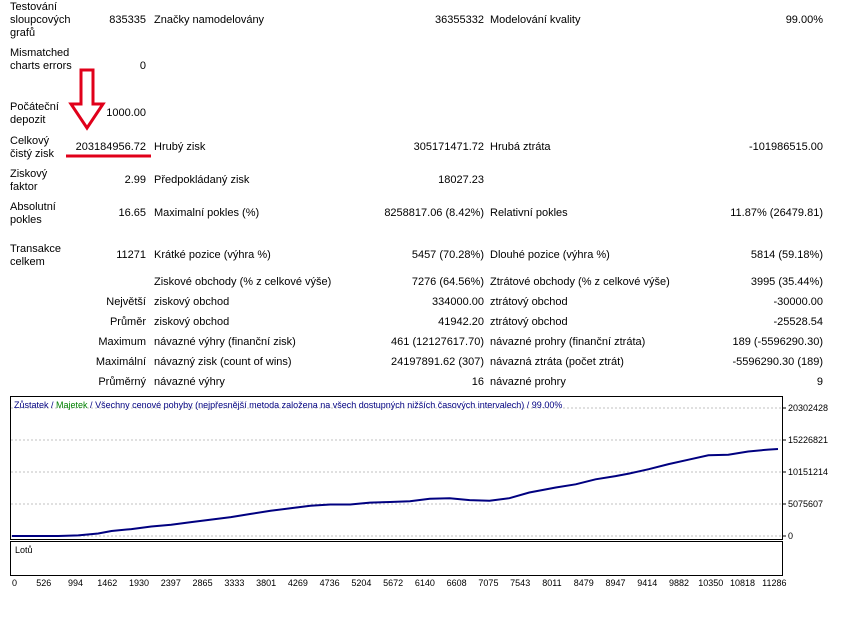  What do you see at coordinates (785, 147) in the screenshot?
I see `gross-loss-value: -101986515.00` at bounding box center [785, 147].